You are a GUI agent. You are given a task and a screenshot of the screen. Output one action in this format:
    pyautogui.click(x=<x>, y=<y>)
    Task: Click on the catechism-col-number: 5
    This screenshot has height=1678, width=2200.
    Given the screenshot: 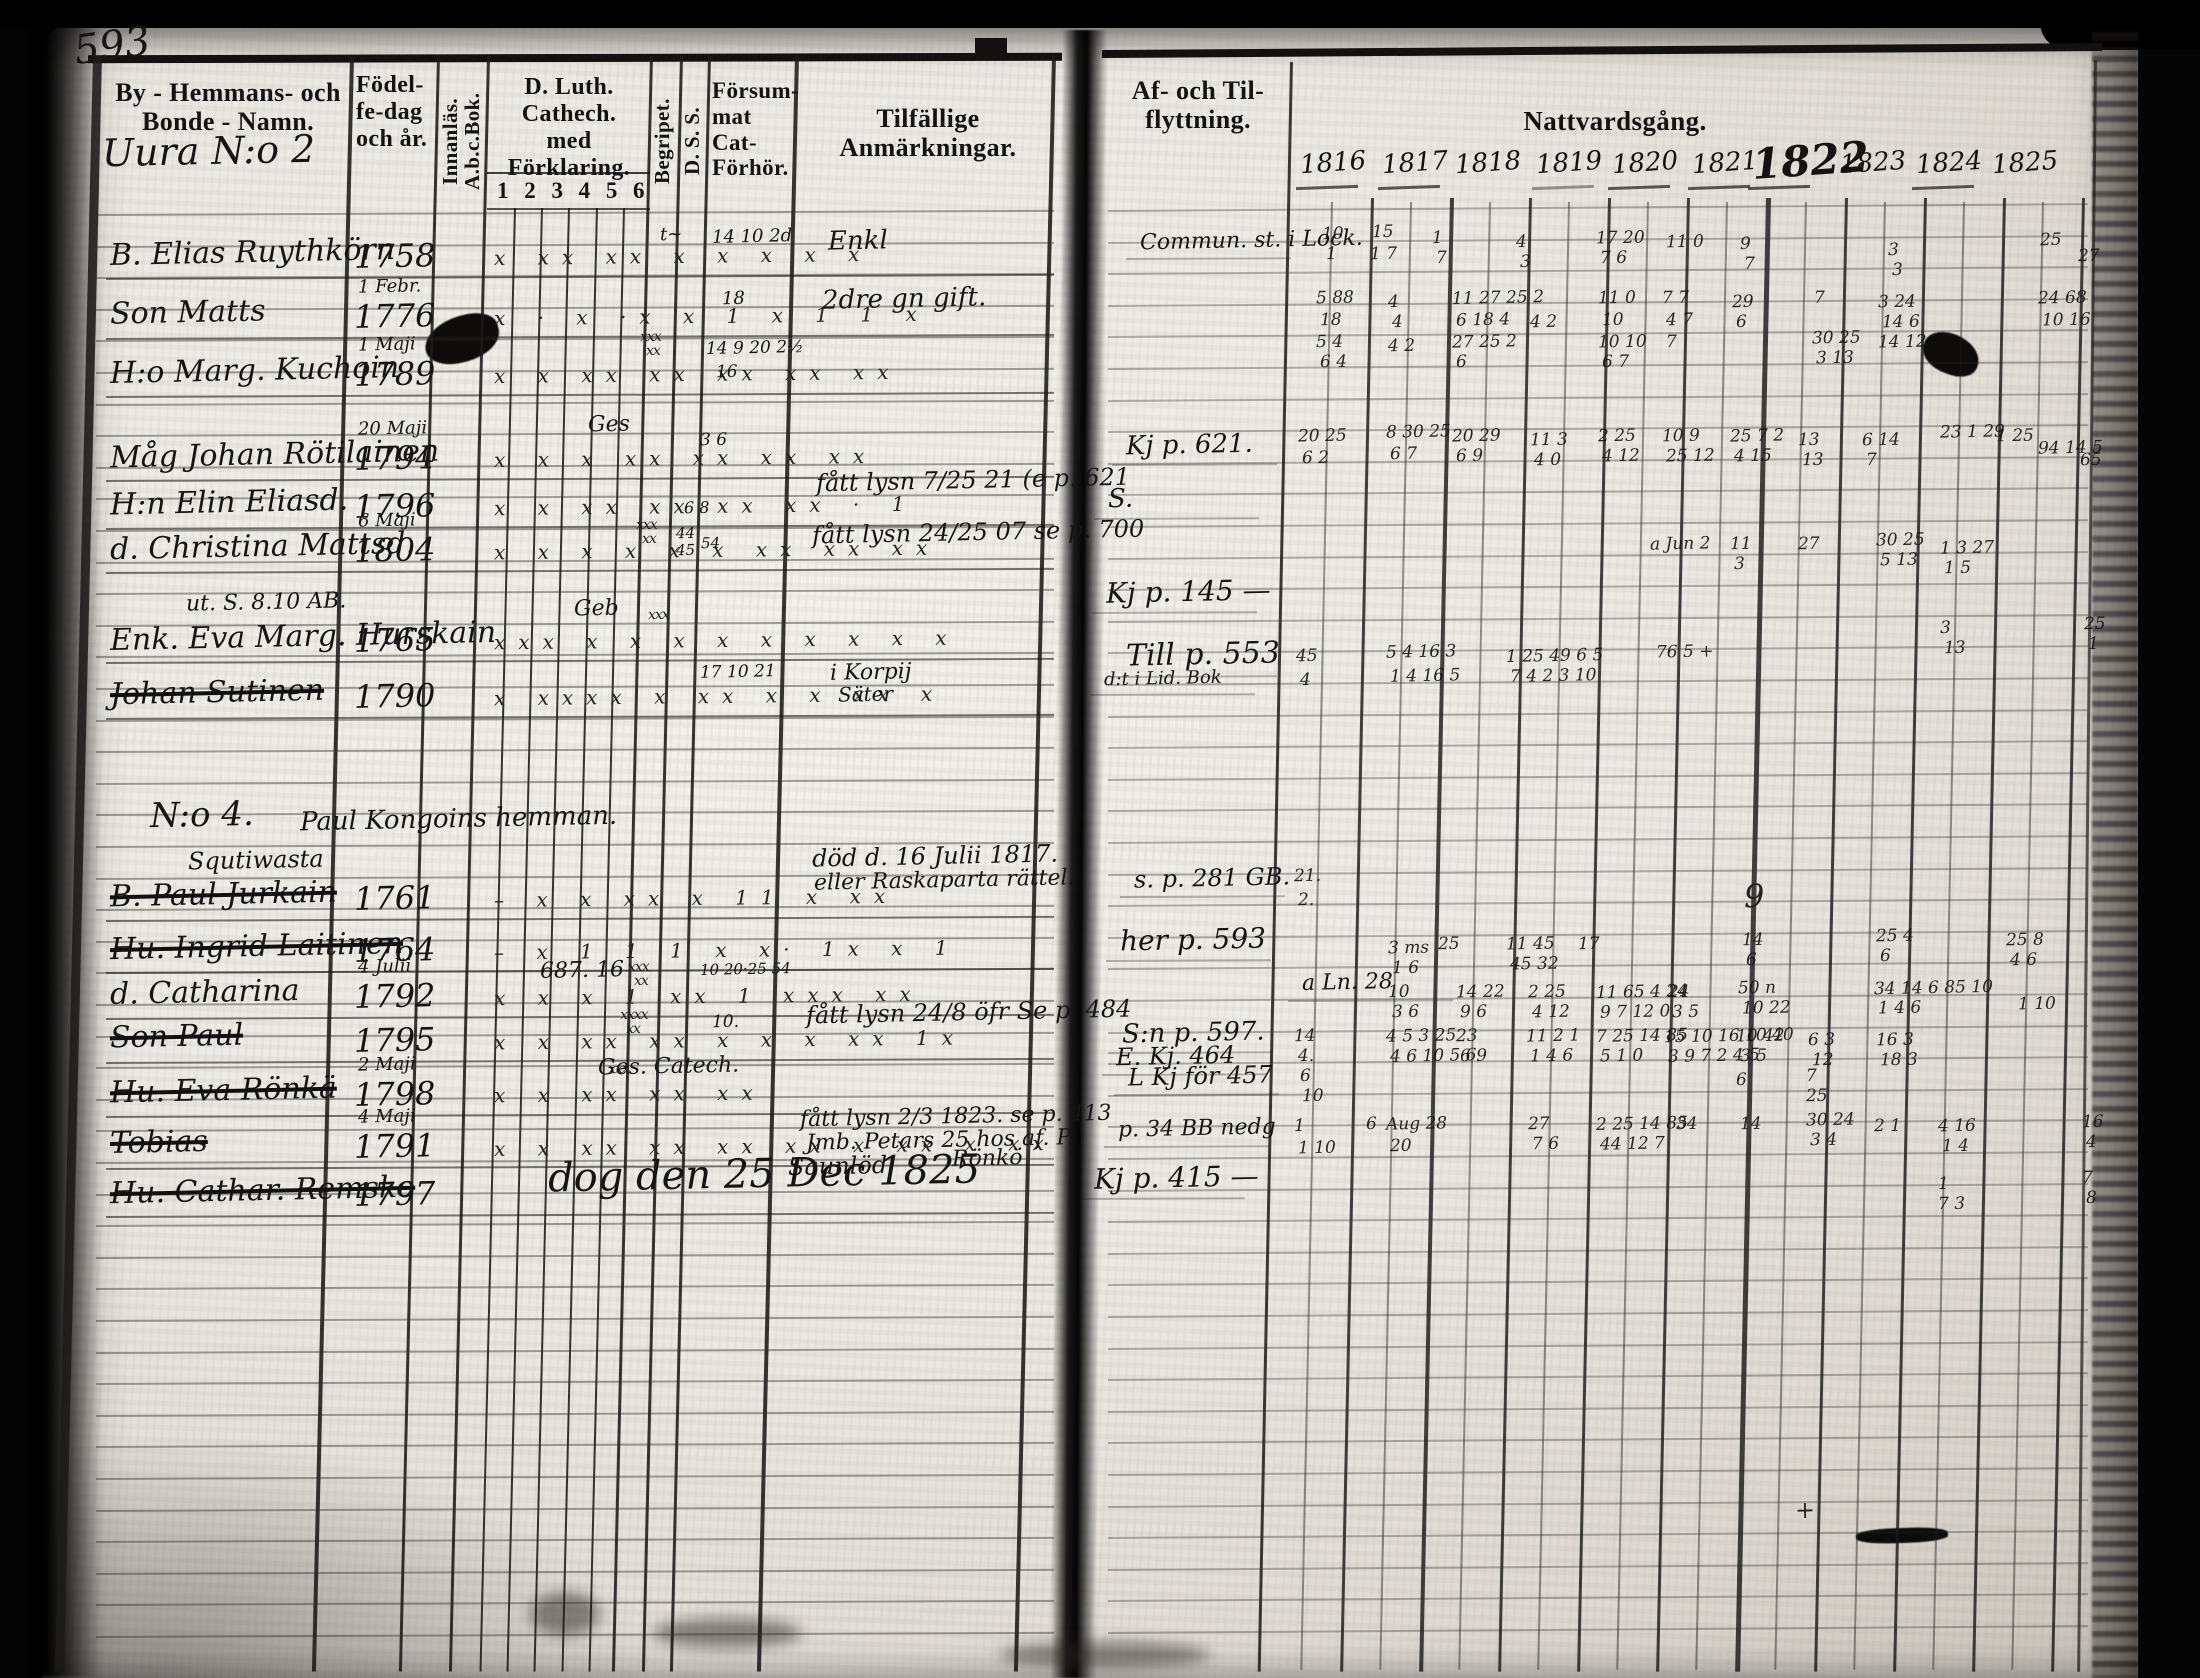 What is the action you would take?
    pyautogui.click(x=611, y=190)
    